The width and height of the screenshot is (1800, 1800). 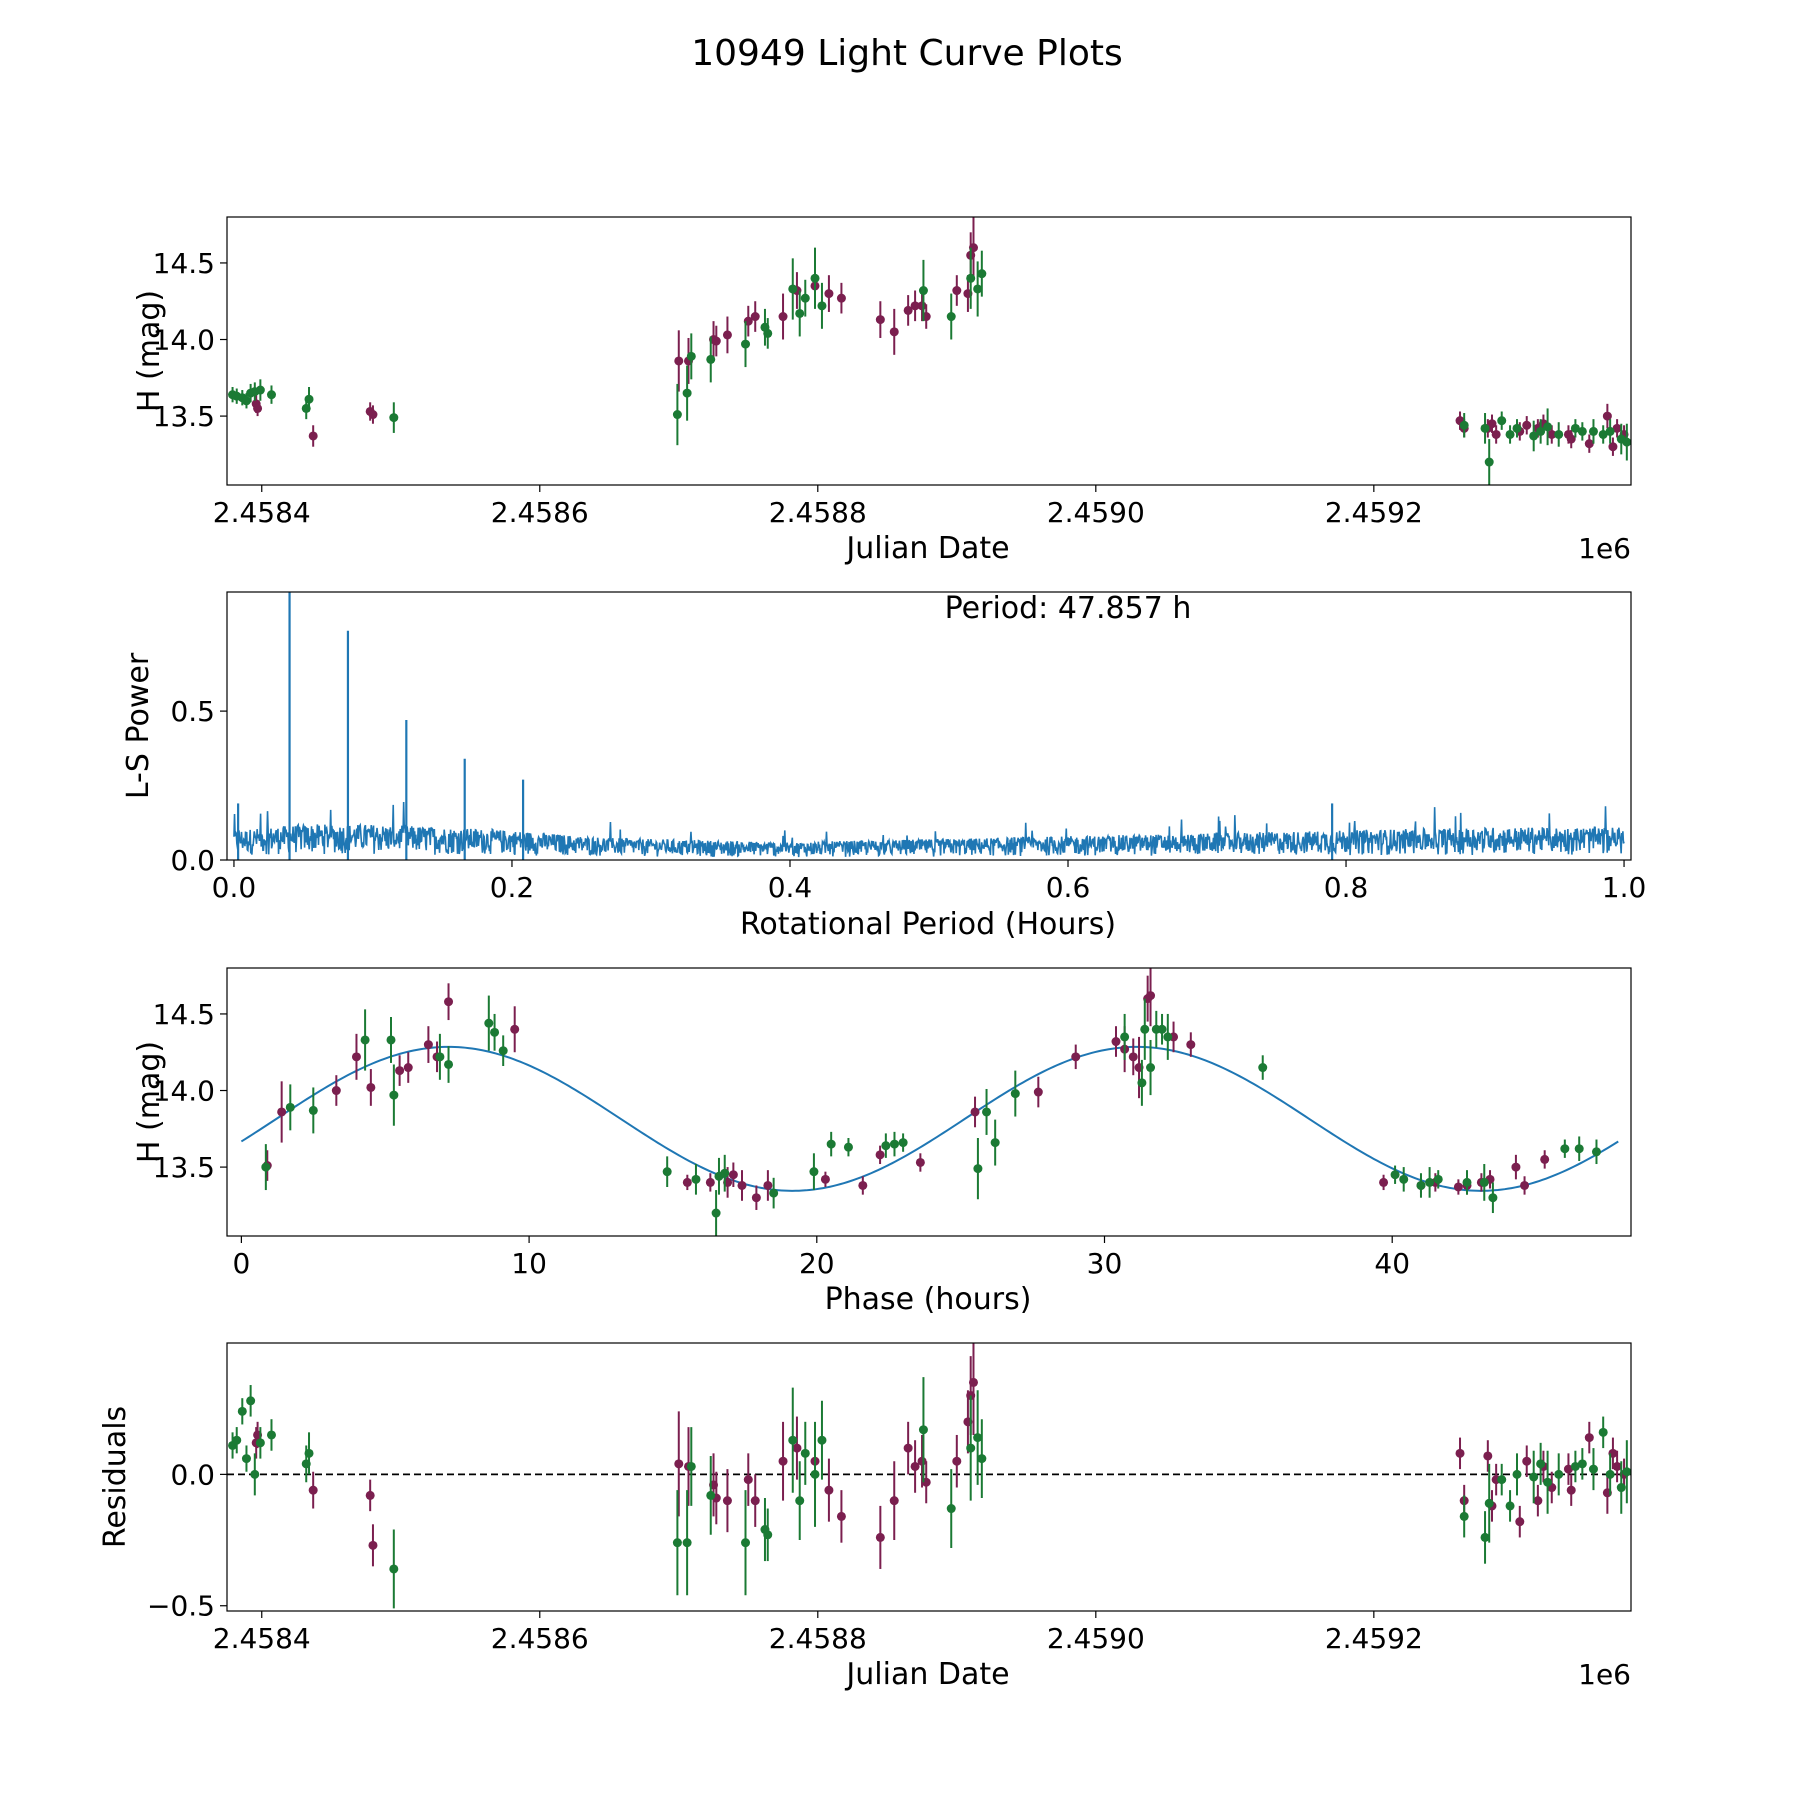 I want to click on lightcurve-offset-label: 1e6, so click(x=1604, y=548).